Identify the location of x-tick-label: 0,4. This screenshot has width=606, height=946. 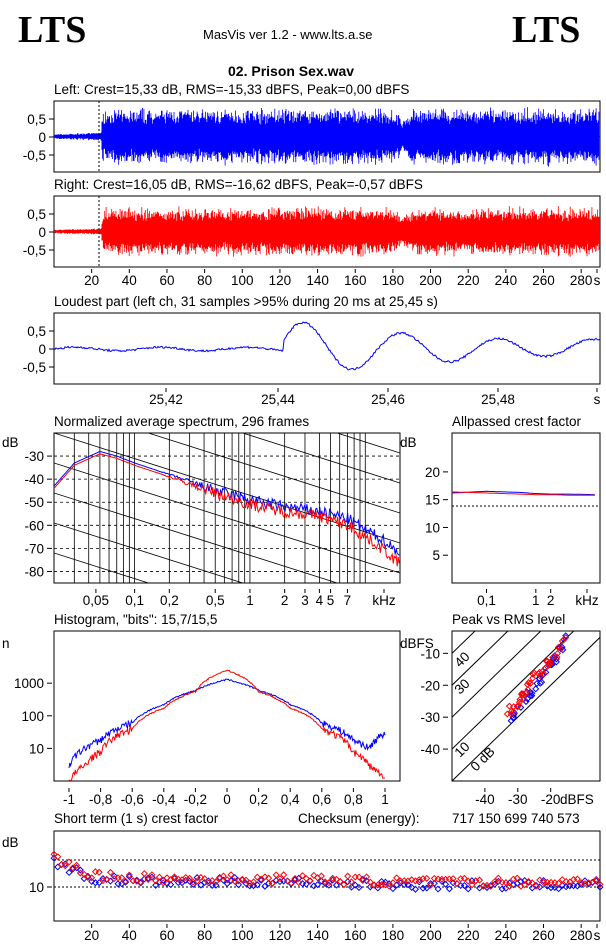
(290, 799).